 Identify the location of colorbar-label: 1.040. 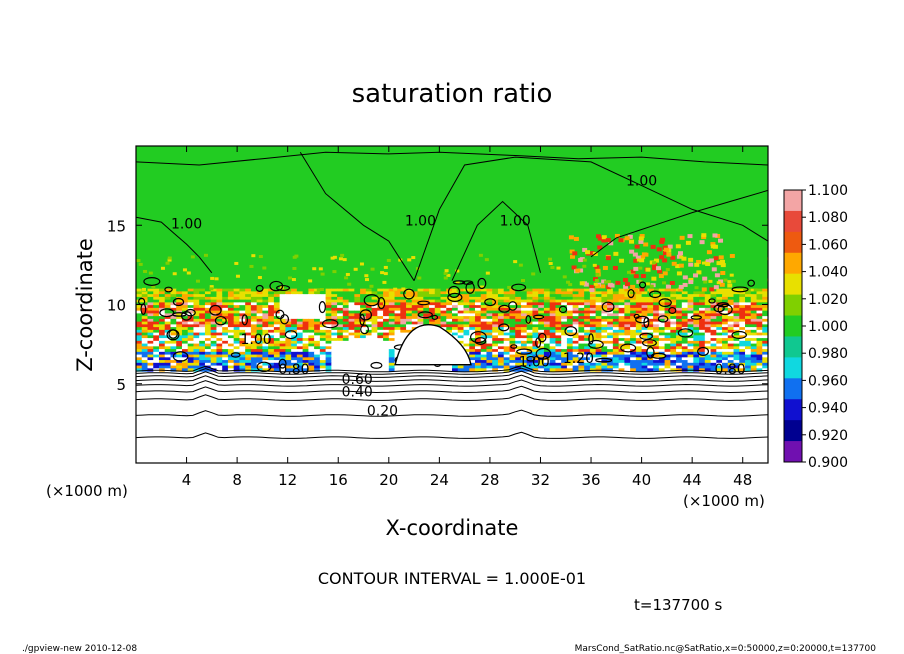
(828, 273).